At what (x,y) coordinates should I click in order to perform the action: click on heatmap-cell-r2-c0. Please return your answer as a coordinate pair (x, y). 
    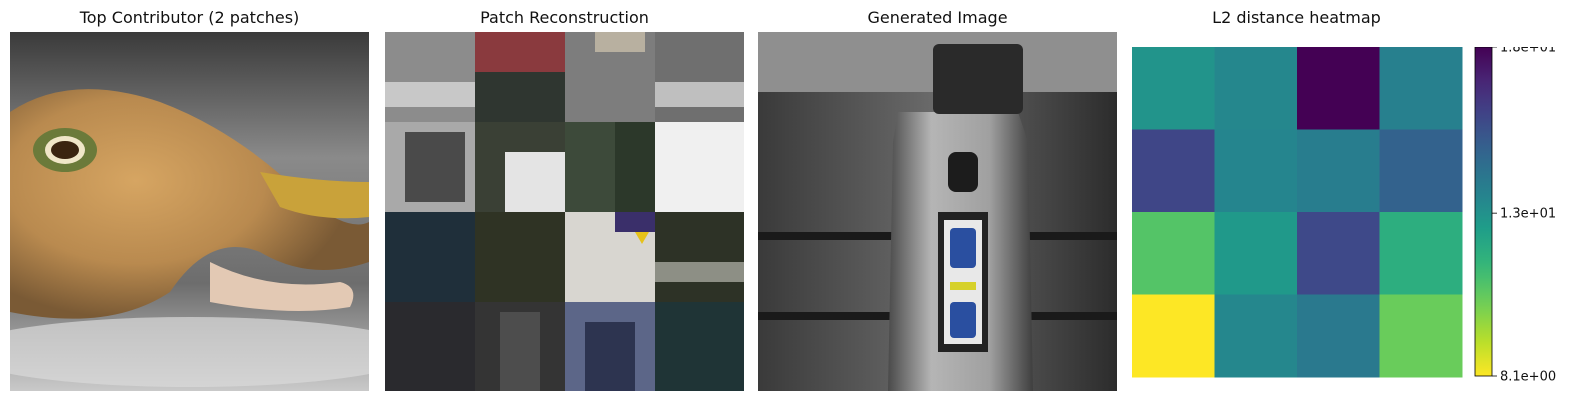
    Looking at the image, I should click on (1173, 253).